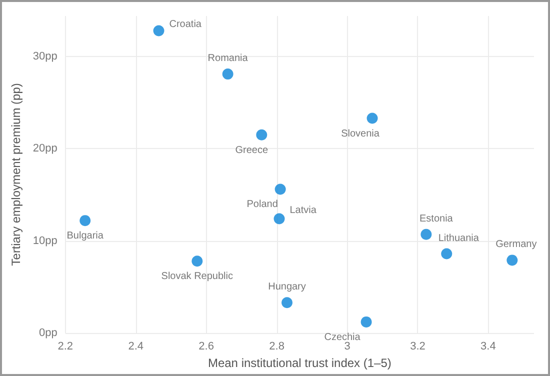  I want to click on data-label: Latvia, so click(303, 210).